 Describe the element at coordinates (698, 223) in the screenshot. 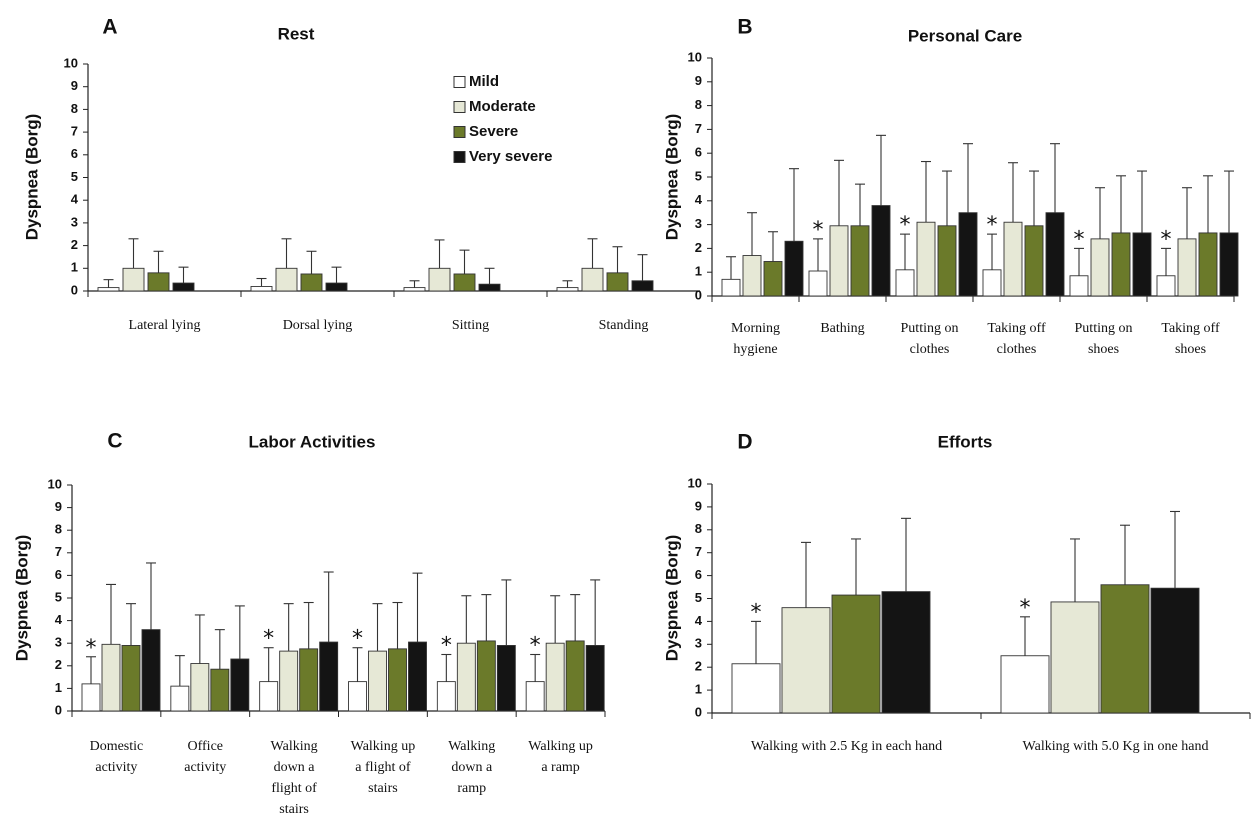

I see `y-tick-label: 3` at that location.